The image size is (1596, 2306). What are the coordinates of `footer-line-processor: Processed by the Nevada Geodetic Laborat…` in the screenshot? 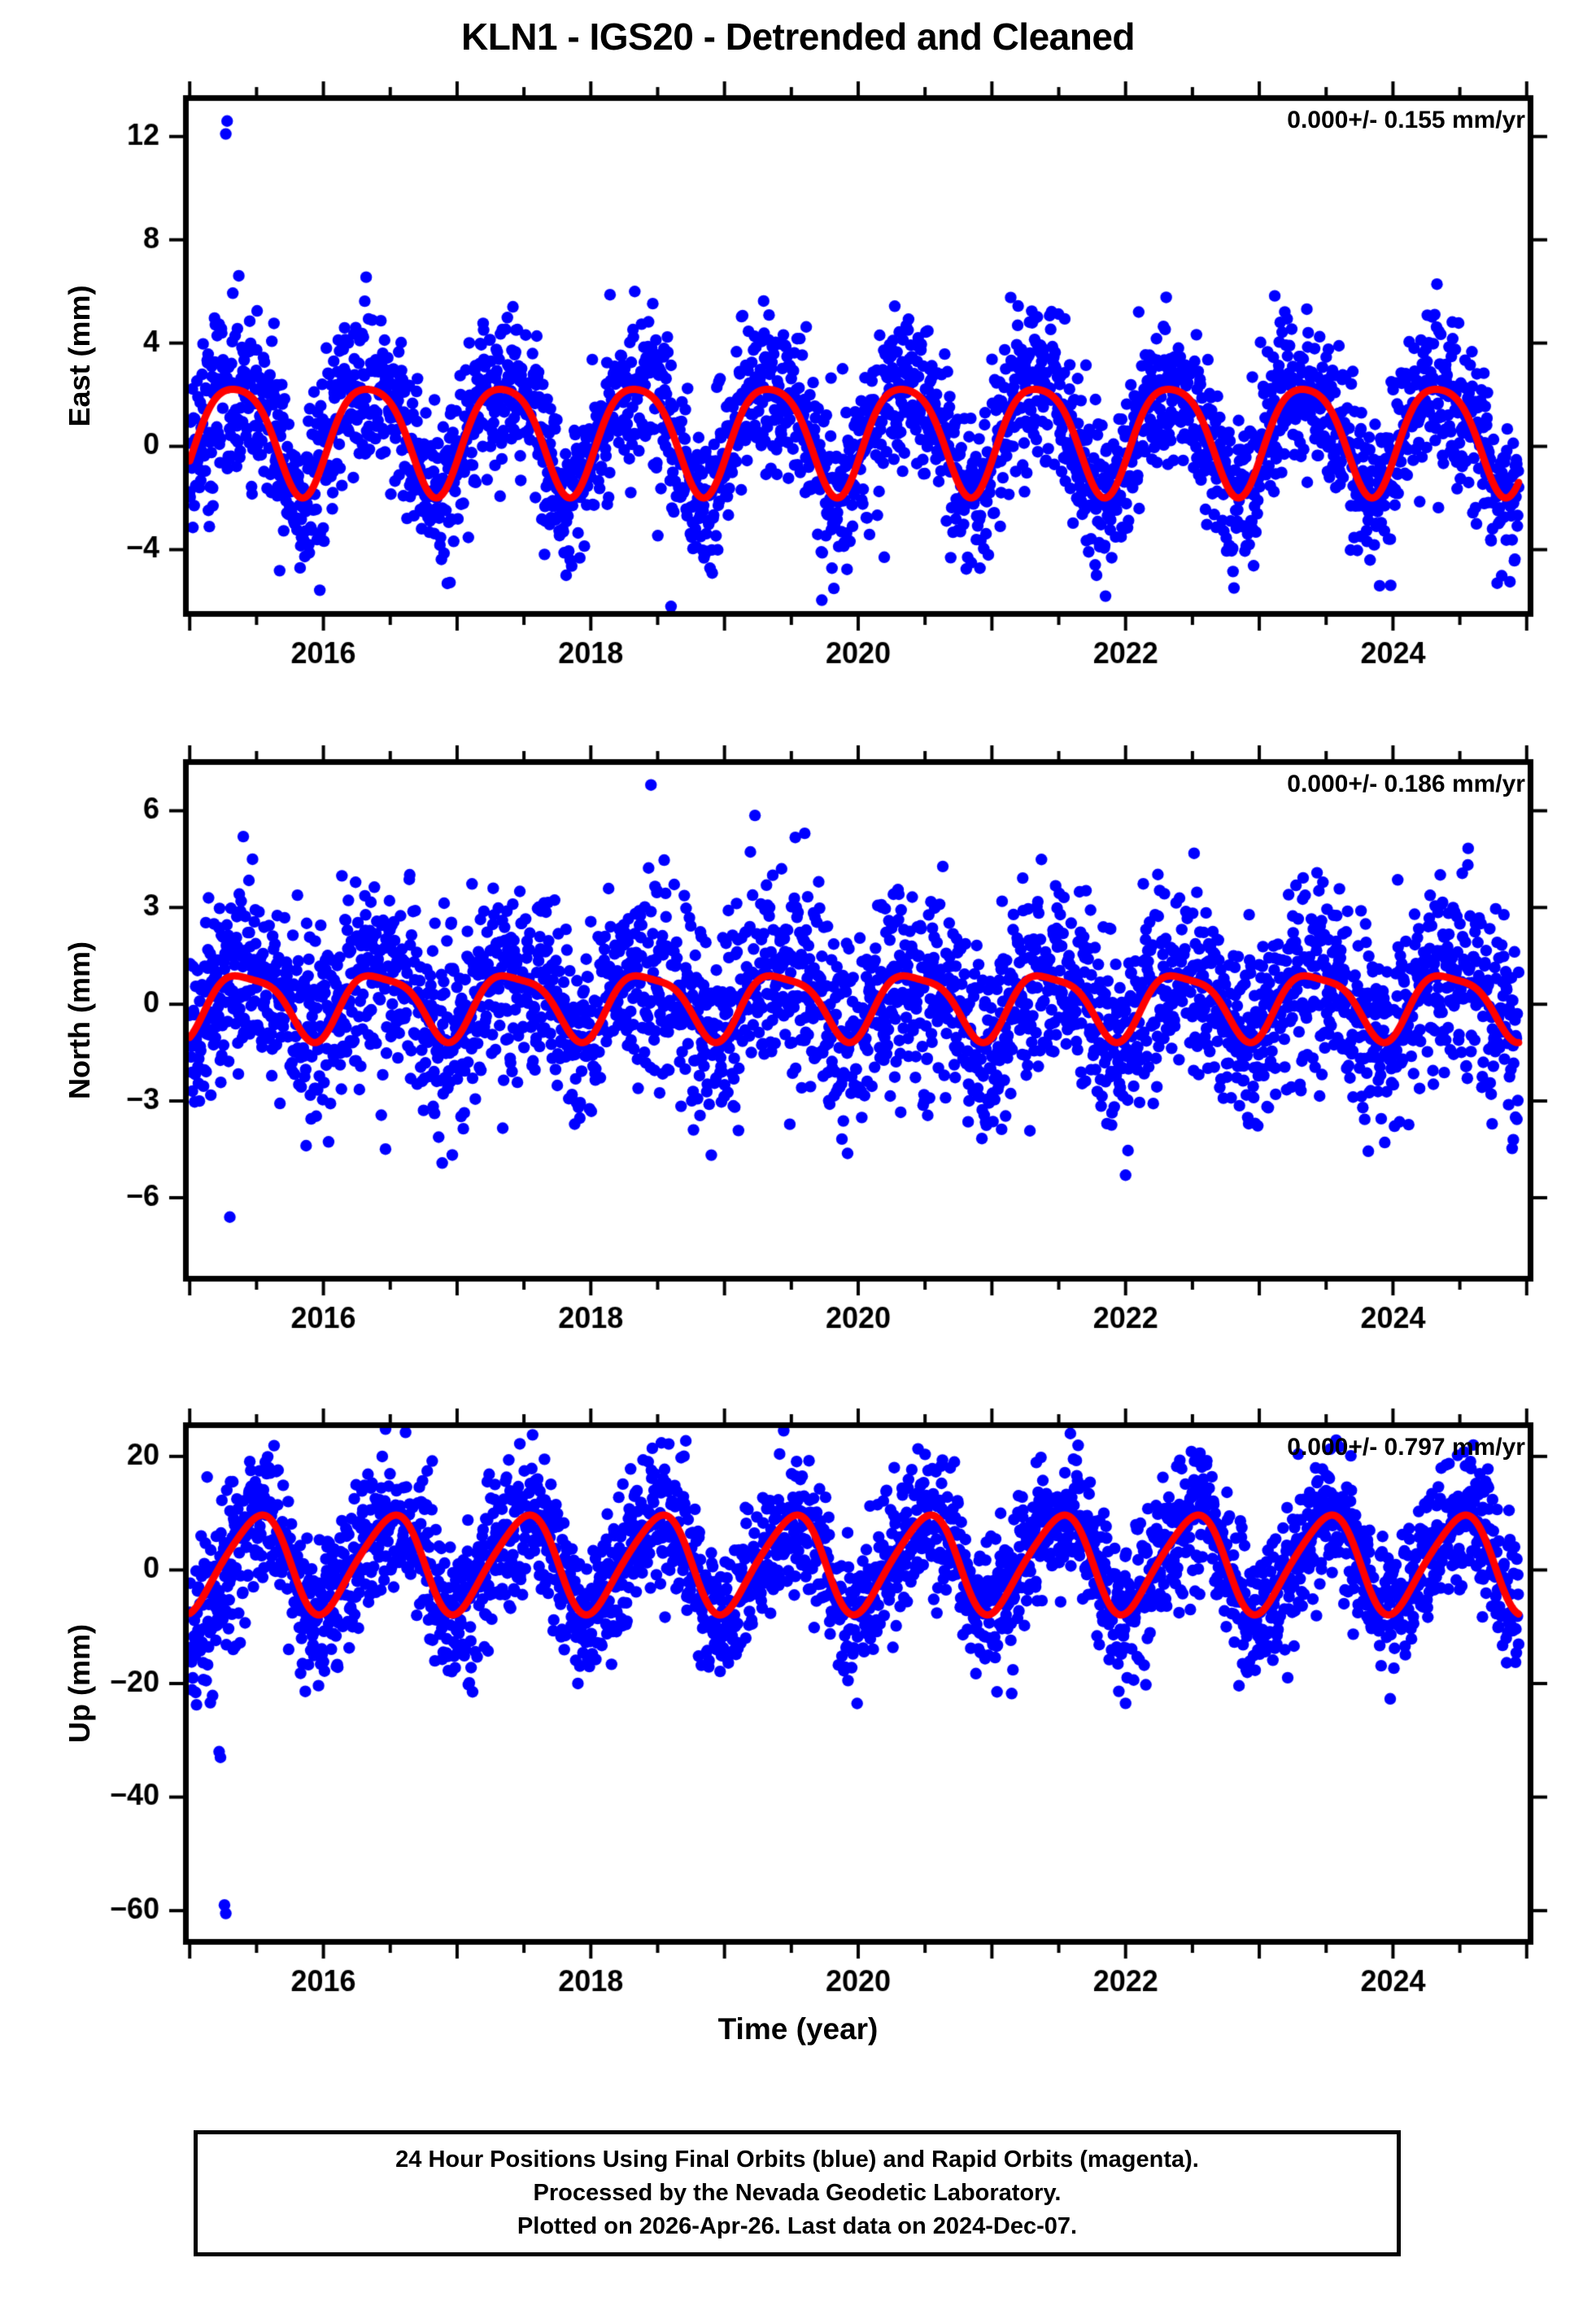 It's located at (797, 2192).